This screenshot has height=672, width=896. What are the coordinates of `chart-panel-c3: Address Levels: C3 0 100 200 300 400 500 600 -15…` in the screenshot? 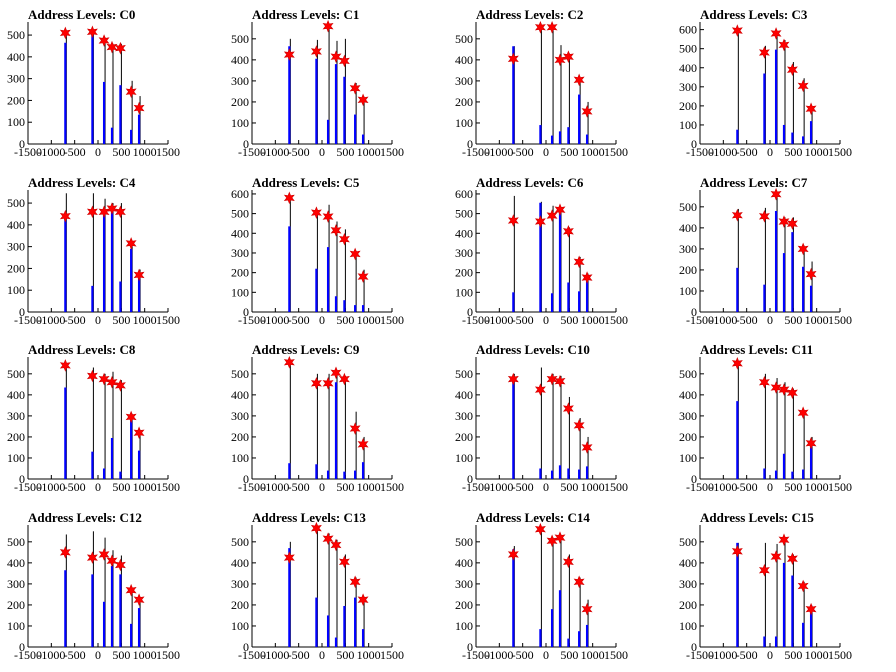 It's located at (765, 83).